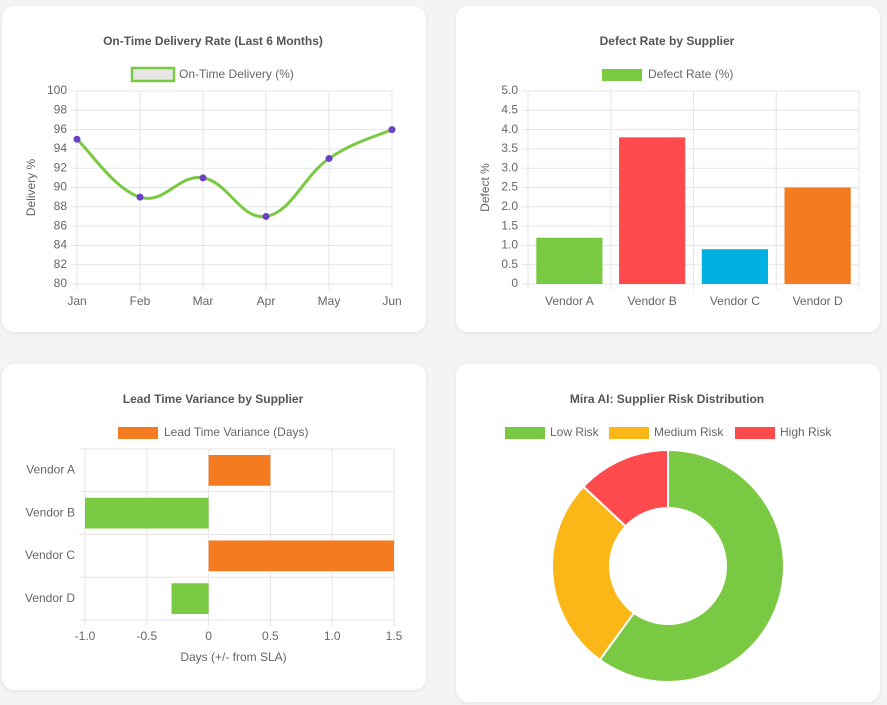 Image resolution: width=887 pixels, height=705 pixels. I want to click on x-tick-label: Vendor B, so click(651, 301).